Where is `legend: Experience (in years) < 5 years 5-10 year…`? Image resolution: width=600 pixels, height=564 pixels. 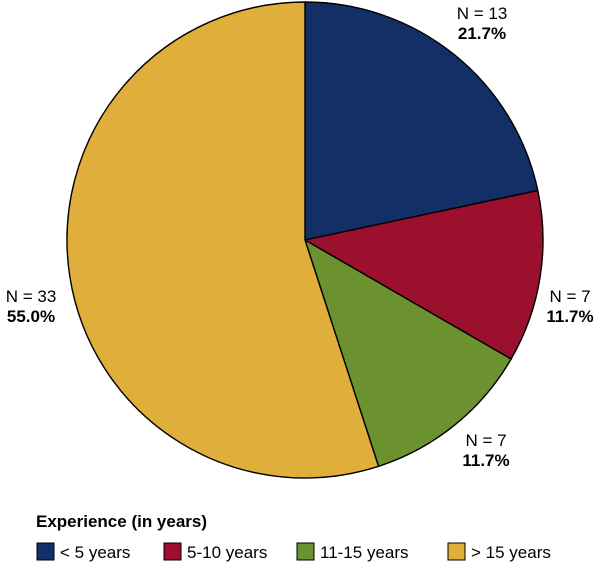
legend: Experience (in years) < 5 years 5-10 year… is located at coordinates (293, 537).